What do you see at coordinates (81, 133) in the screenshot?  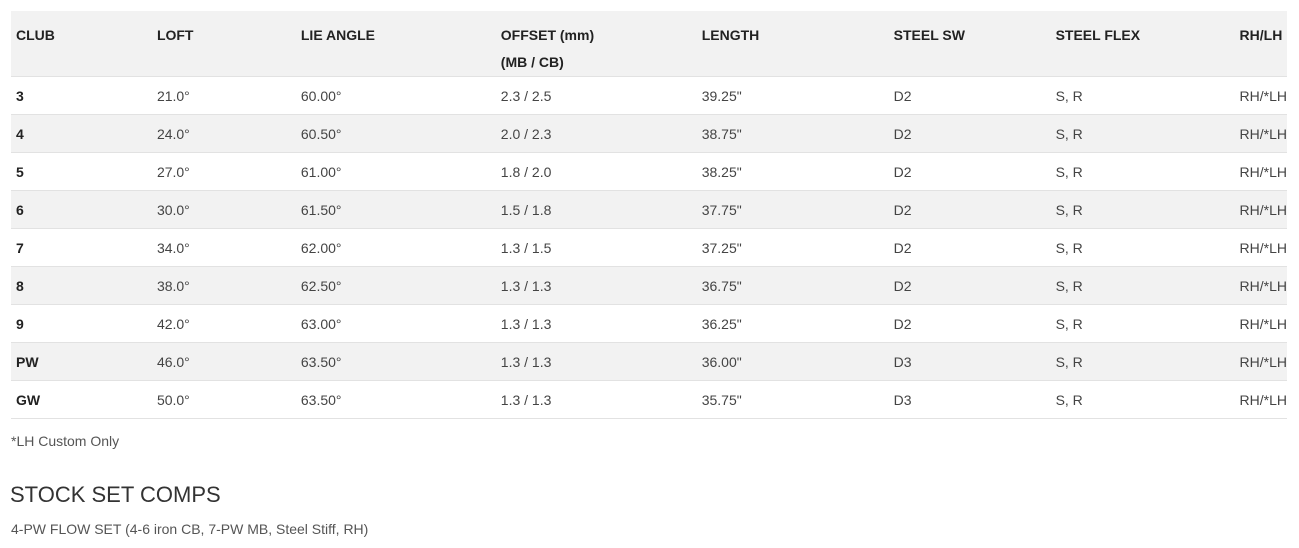 I see `table-cell: 4` at bounding box center [81, 133].